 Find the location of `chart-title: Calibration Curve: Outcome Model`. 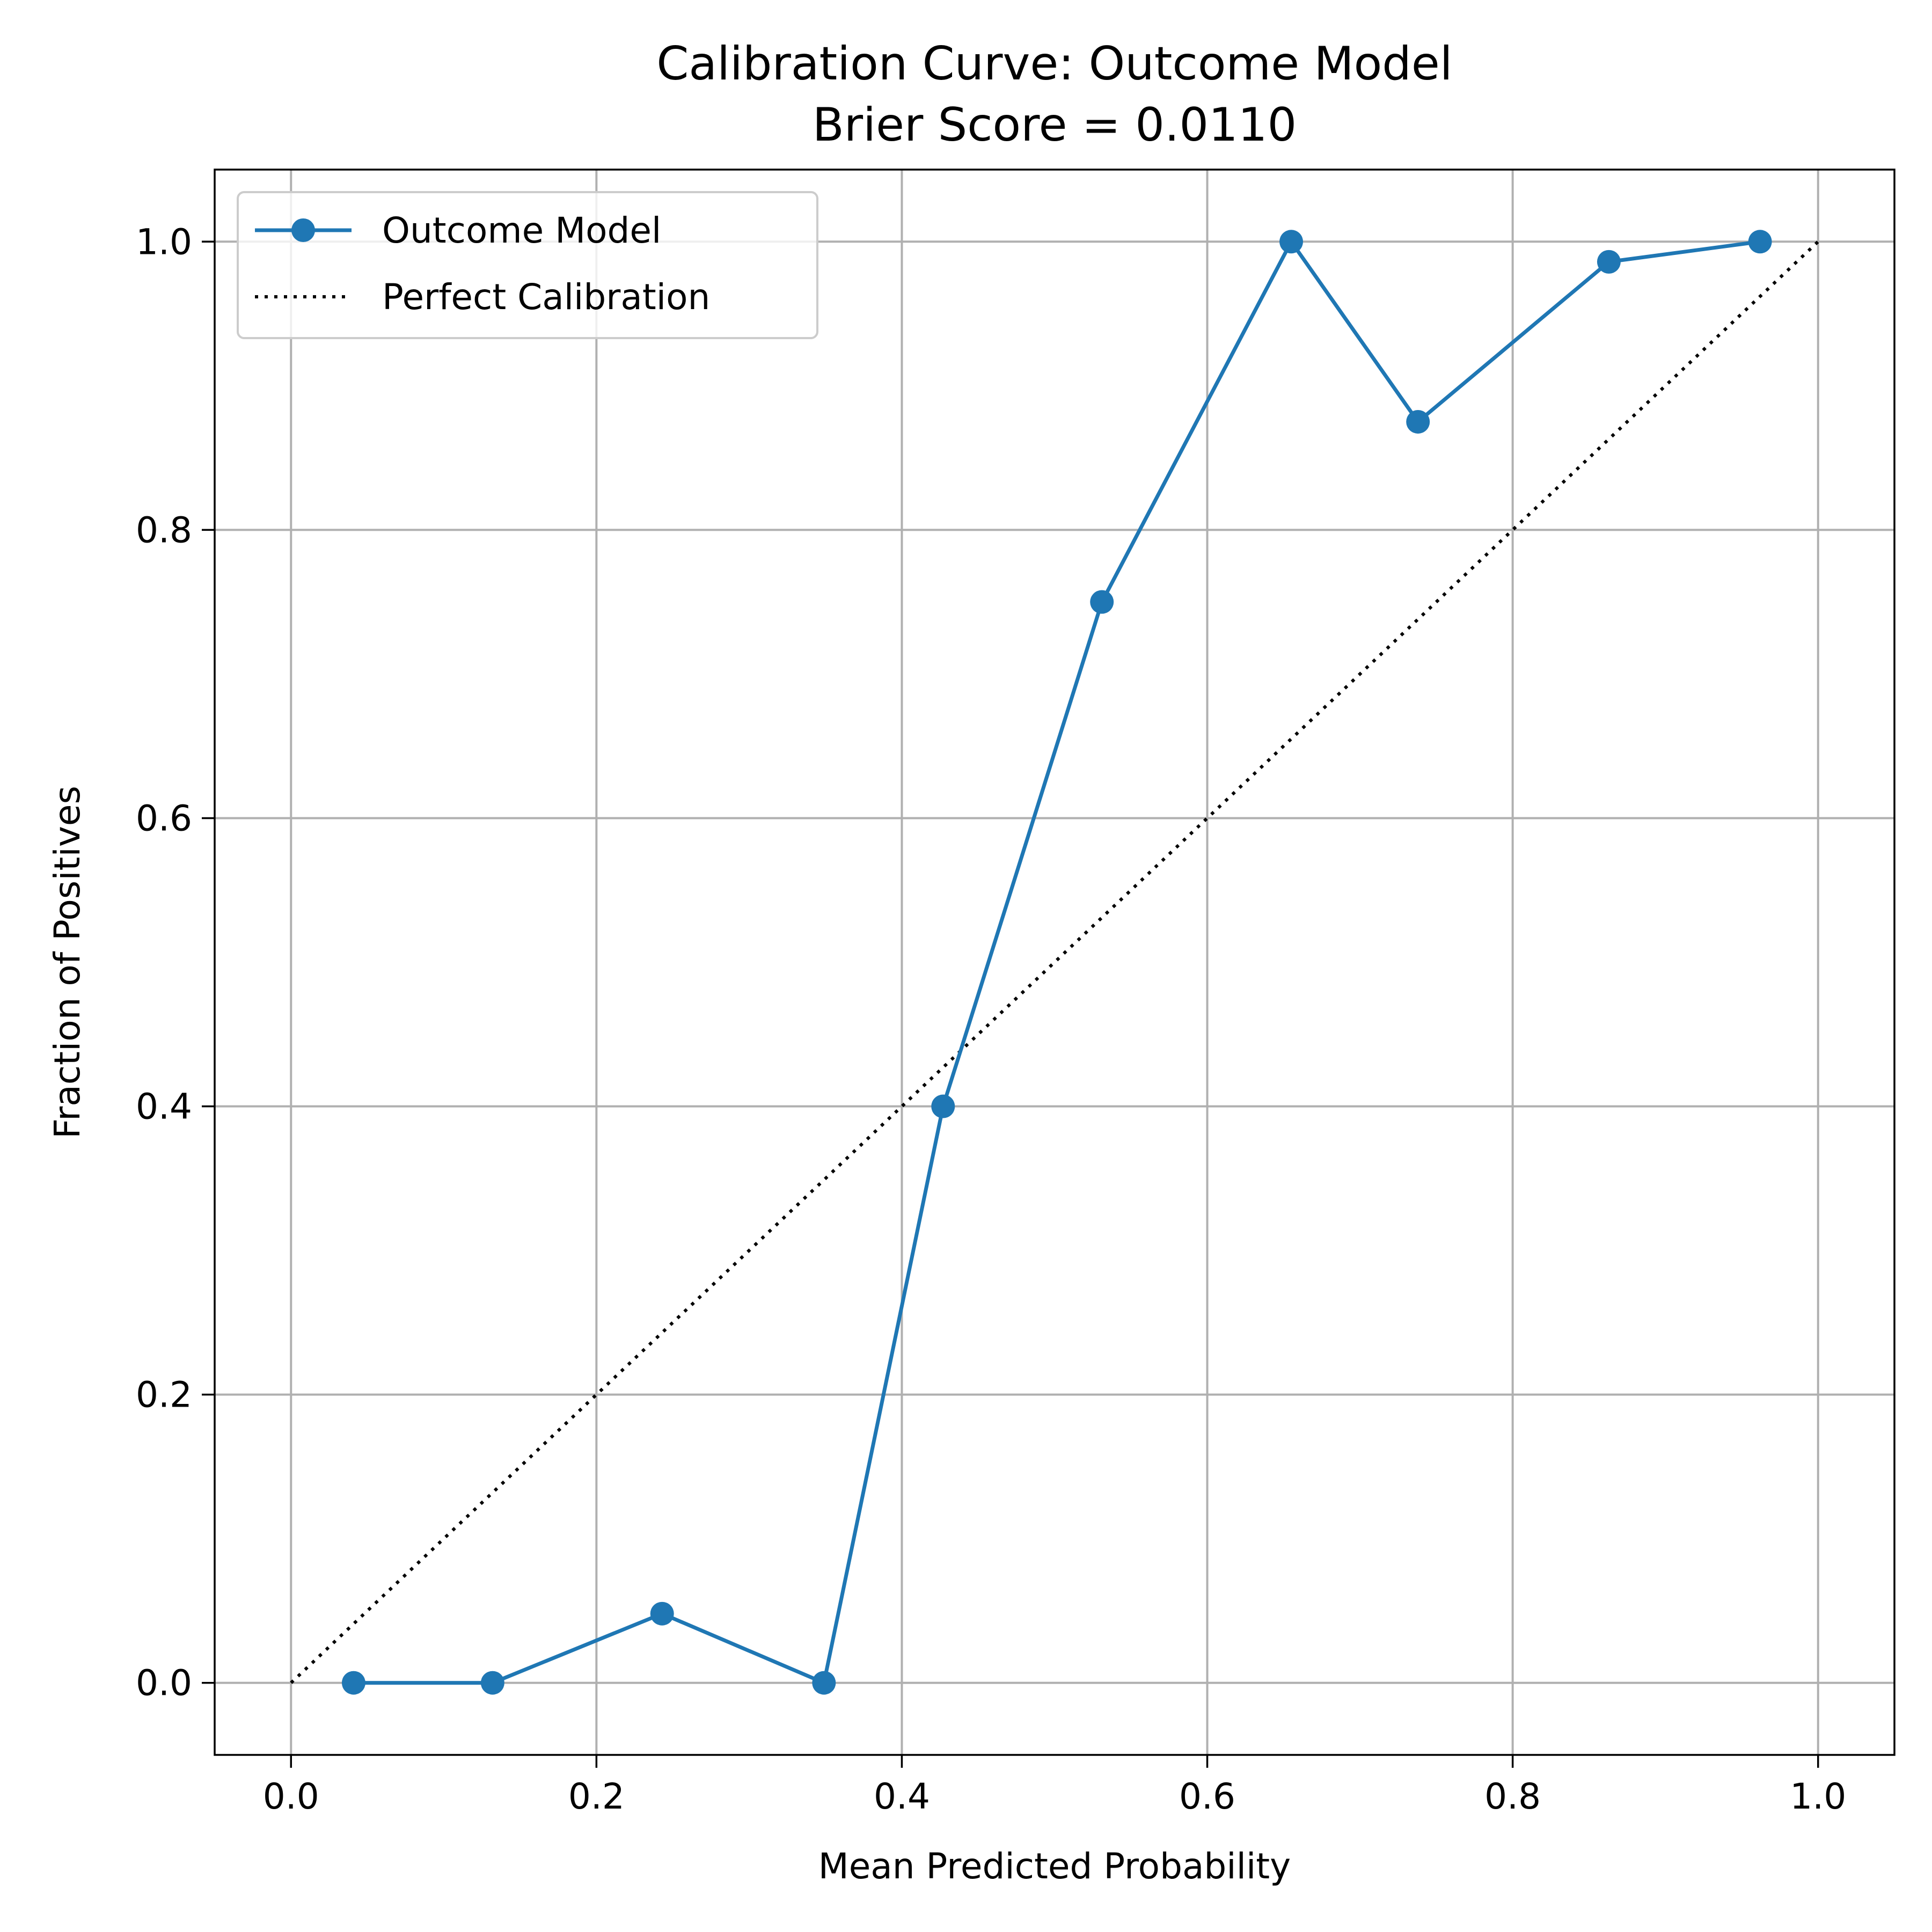

chart-title: Calibration Curve: Outcome Model is located at coordinates (1054, 64).